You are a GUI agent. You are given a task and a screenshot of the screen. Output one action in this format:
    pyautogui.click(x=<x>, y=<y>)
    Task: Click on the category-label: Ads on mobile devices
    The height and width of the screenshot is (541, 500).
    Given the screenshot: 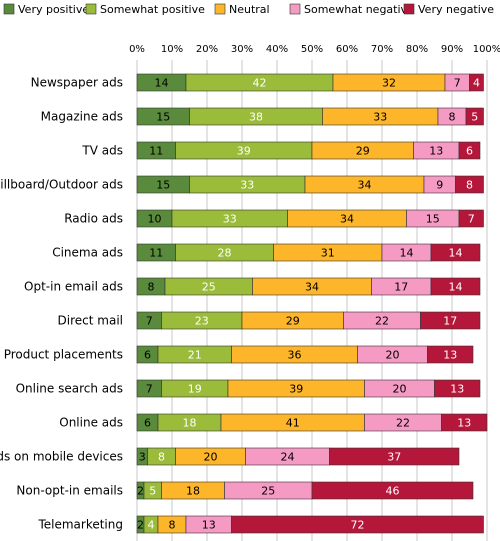 What is the action you would take?
    pyautogui.click(x=61, y=457)
    